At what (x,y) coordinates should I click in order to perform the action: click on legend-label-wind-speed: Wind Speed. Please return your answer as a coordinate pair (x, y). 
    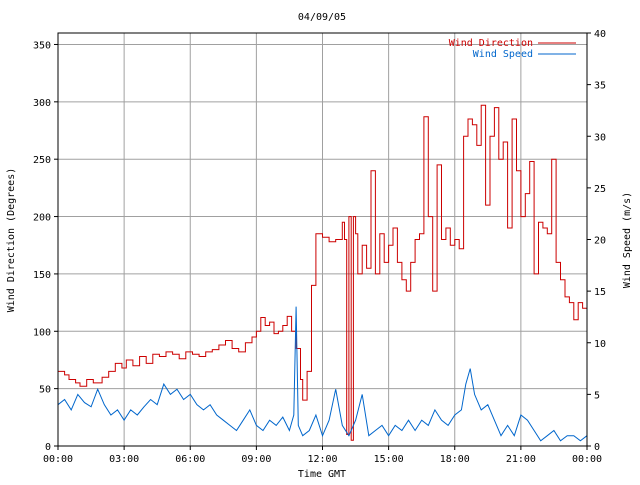
    Looking at the image, I should click on (503, 54).